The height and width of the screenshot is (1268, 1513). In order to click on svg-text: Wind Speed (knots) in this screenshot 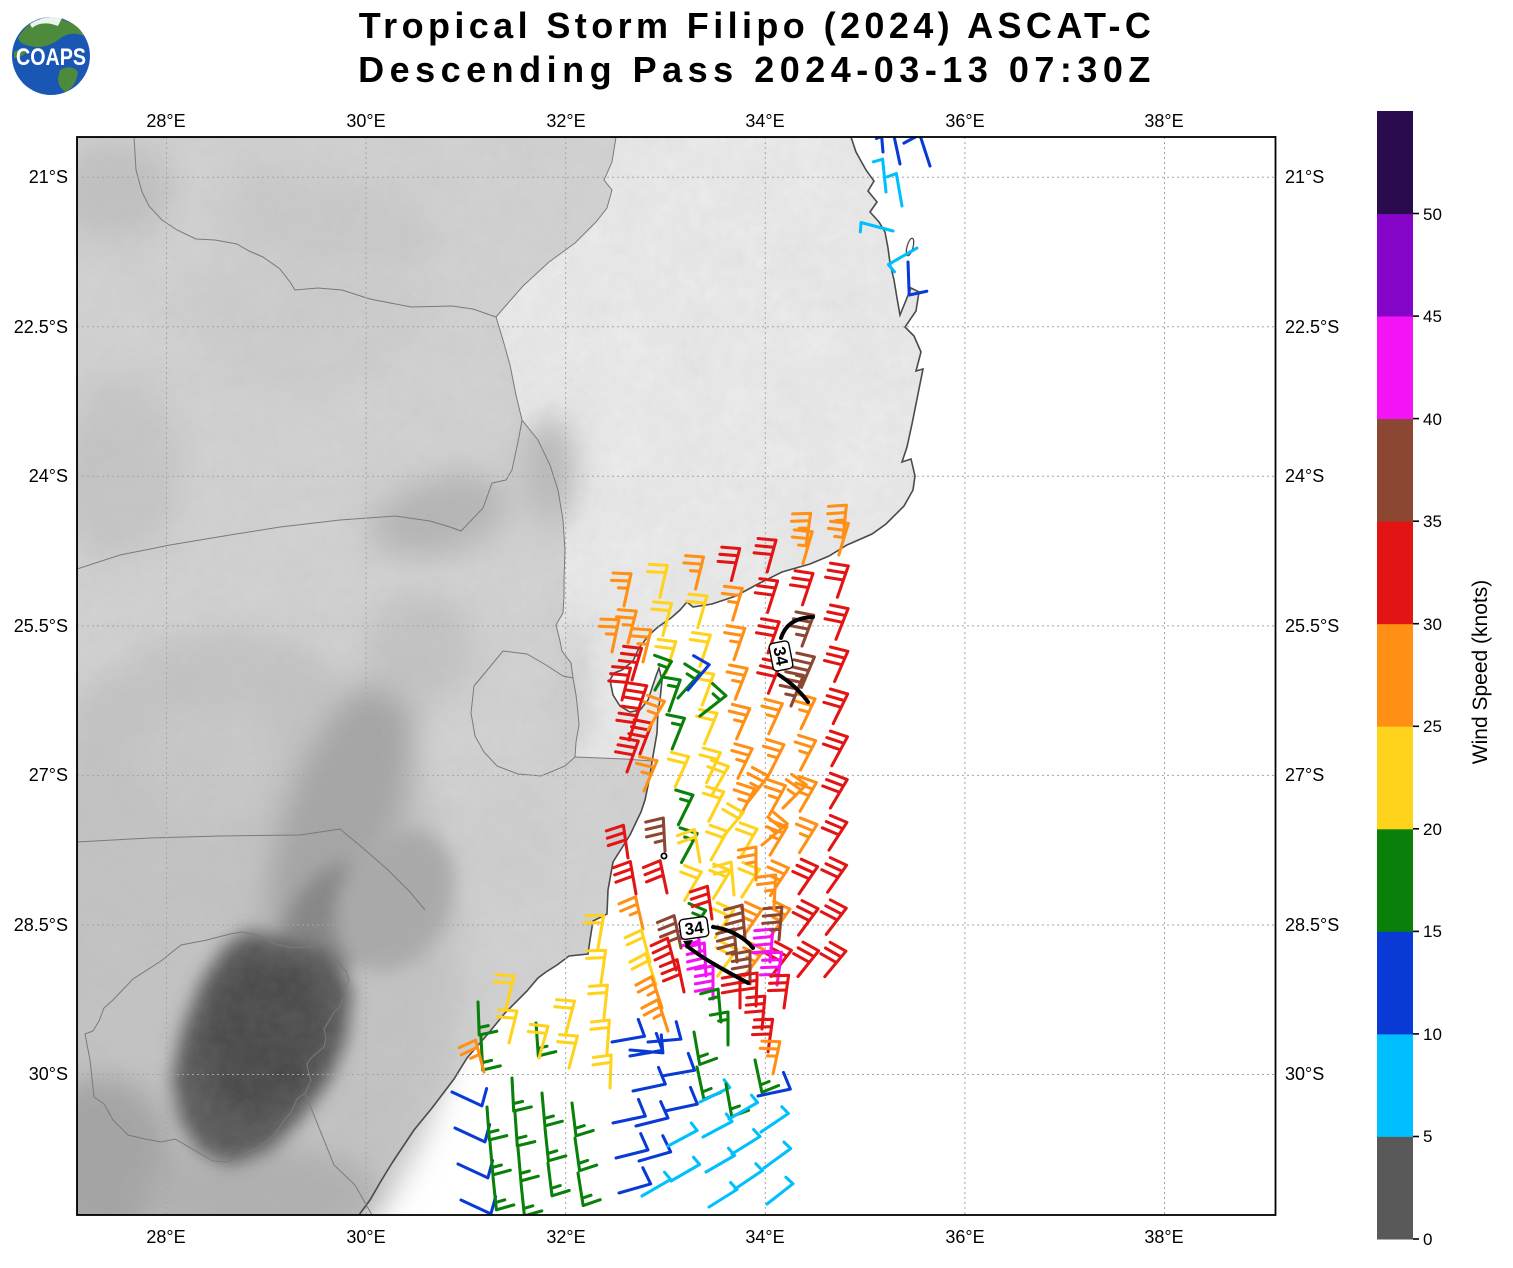, I will do `click(1480, 672)`.